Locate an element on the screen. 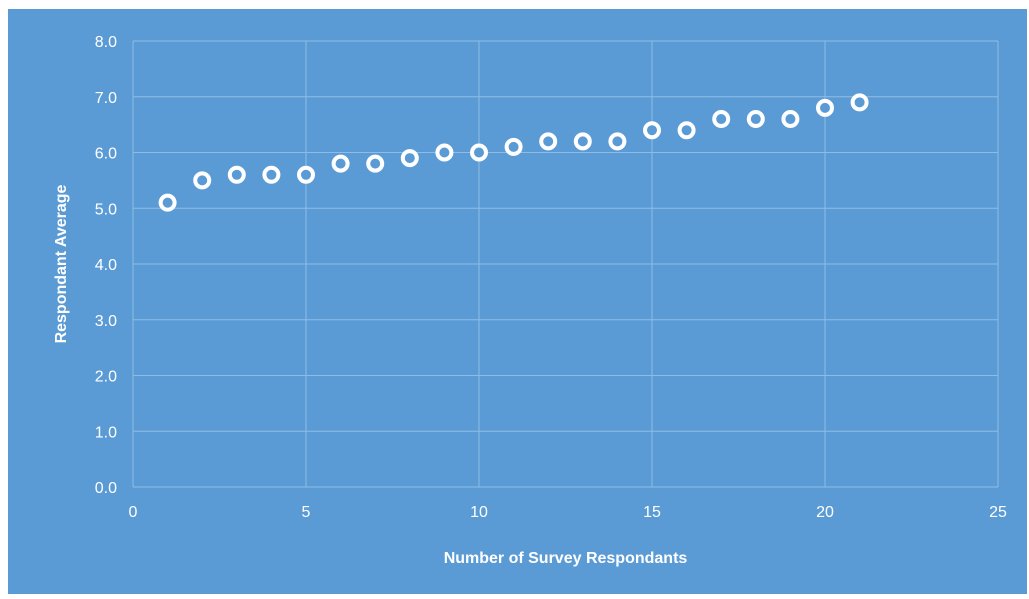  x-tick-label: 10 is located at coordinates (479, 512).